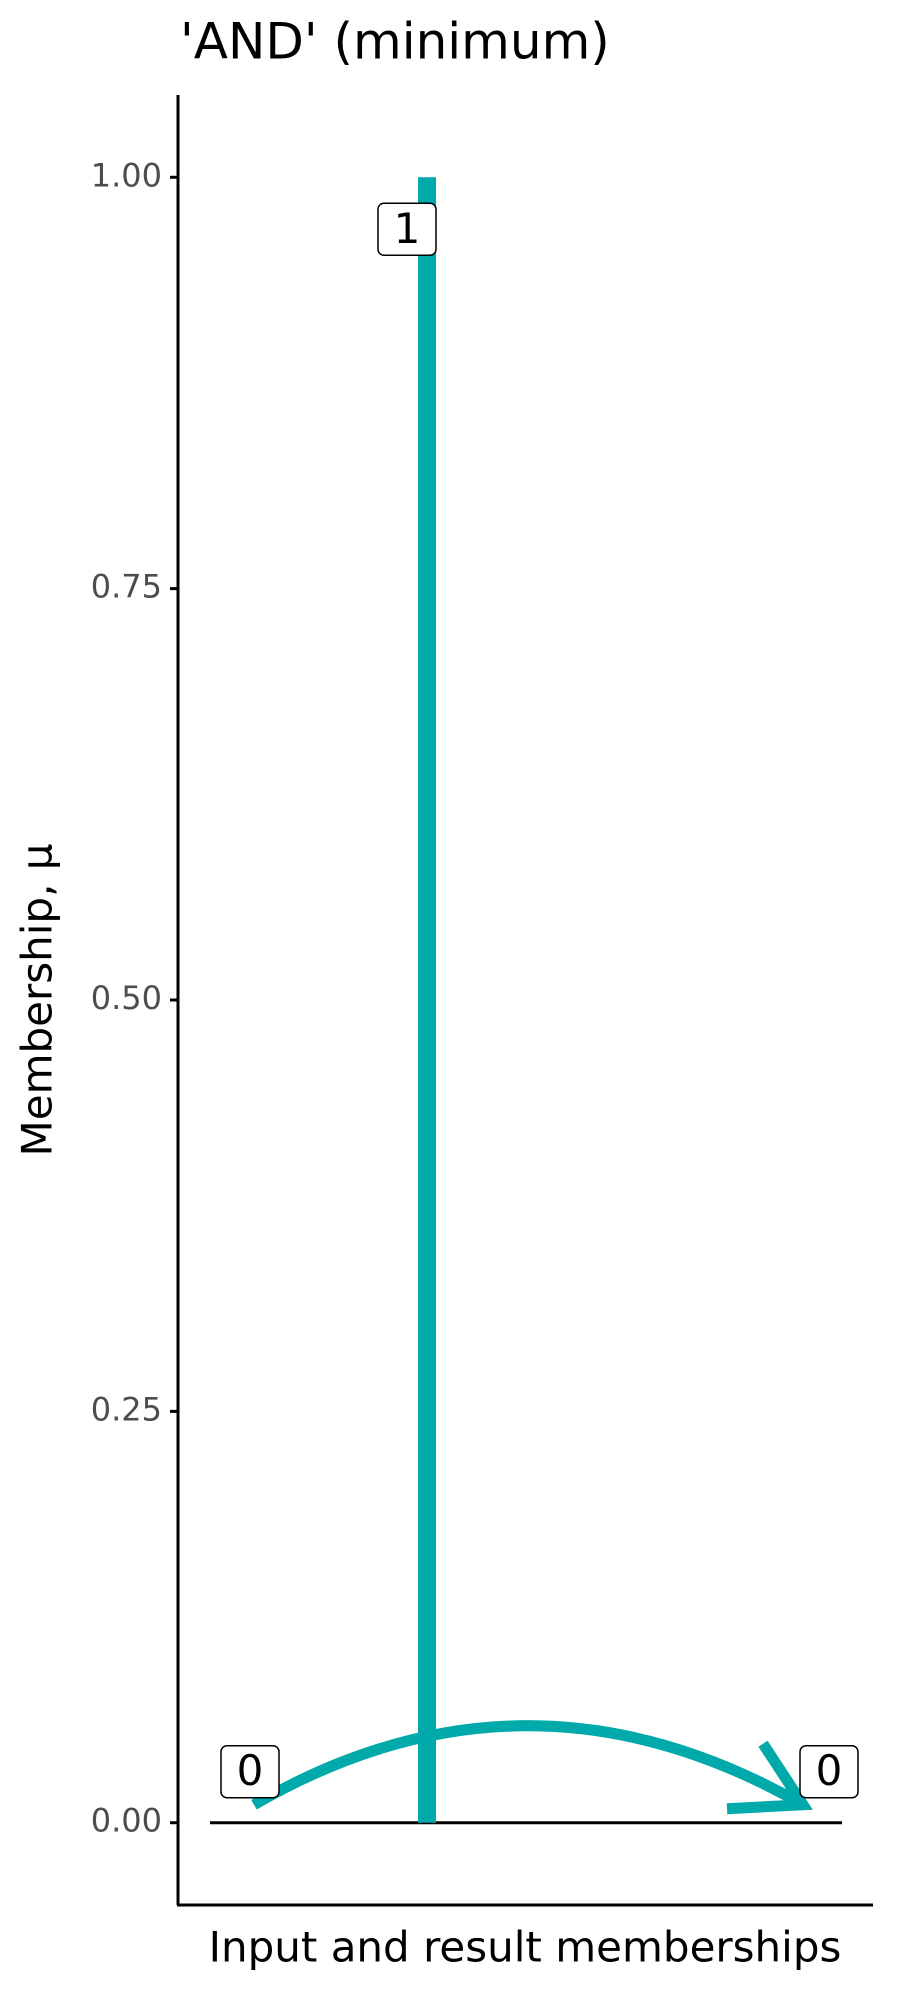  Describe the element at coordinates (37, 999) in the screenshot. I see `y-axis-label: Membership, μ` at that location.